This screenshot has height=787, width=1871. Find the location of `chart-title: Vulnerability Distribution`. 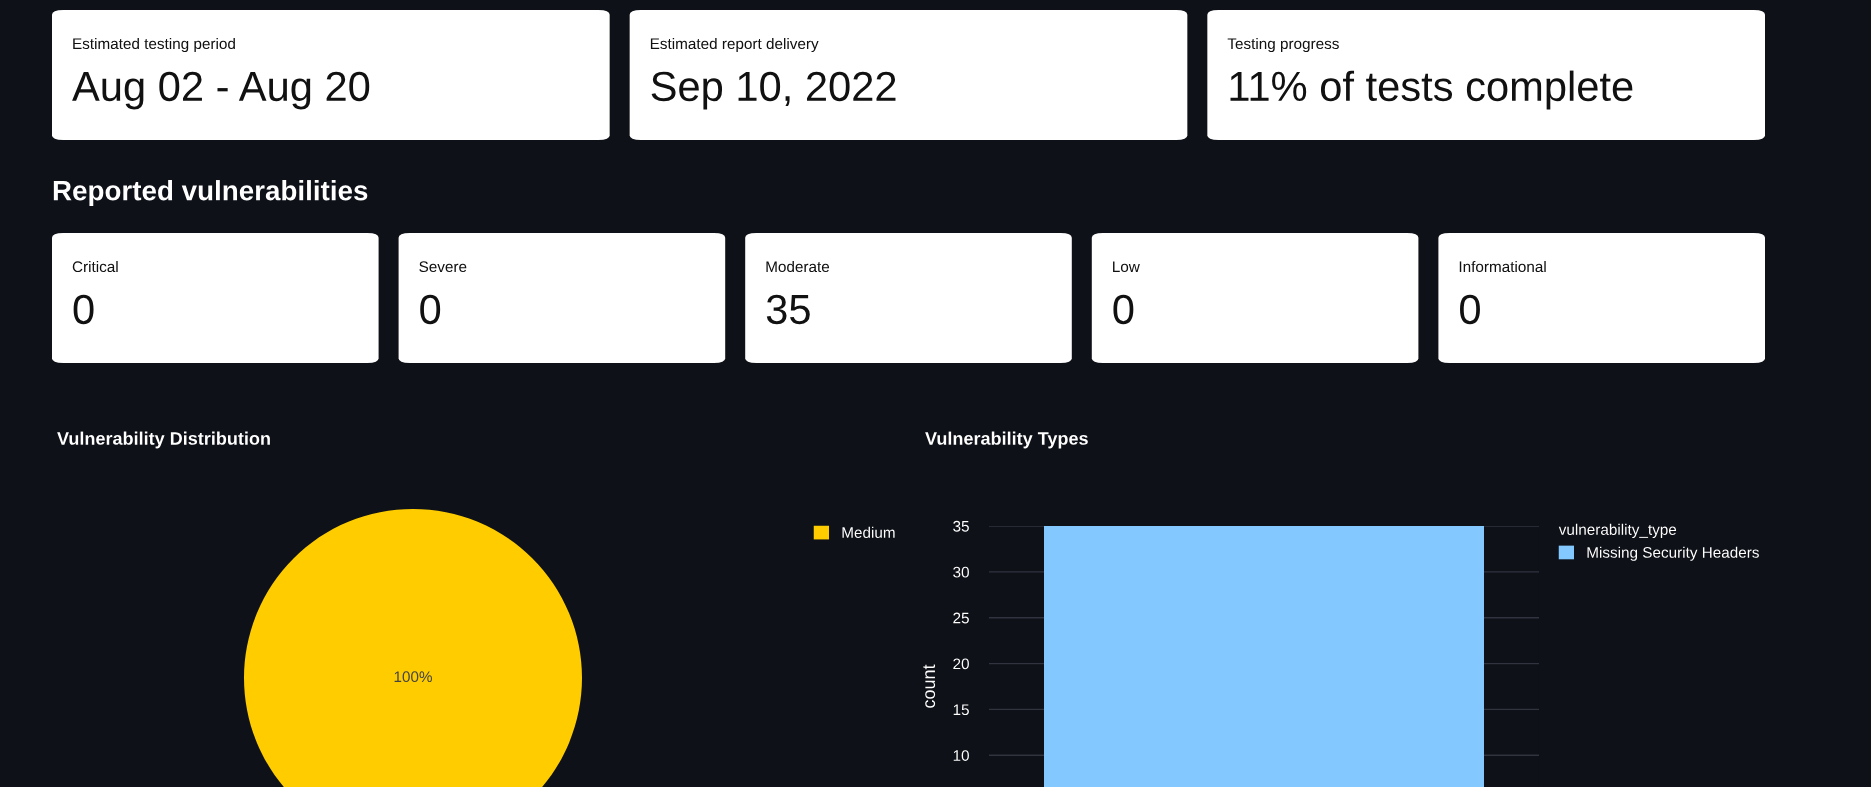

chart-title: Vulnerability Distribution is located at coordinates (163, 440).